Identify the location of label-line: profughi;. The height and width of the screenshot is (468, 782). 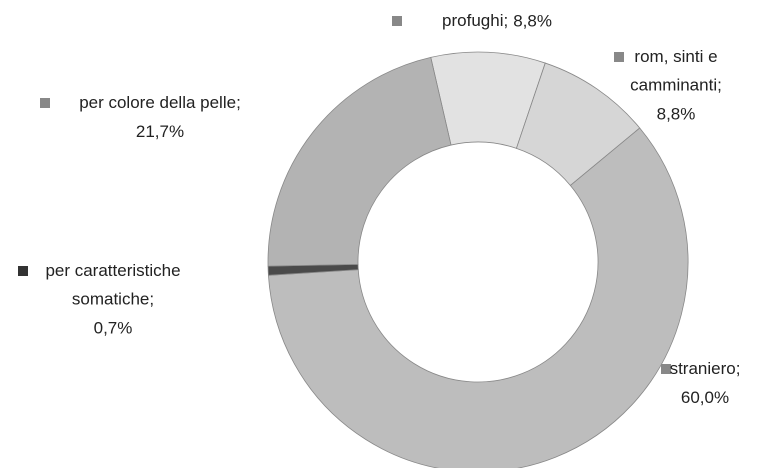
(475, 20).